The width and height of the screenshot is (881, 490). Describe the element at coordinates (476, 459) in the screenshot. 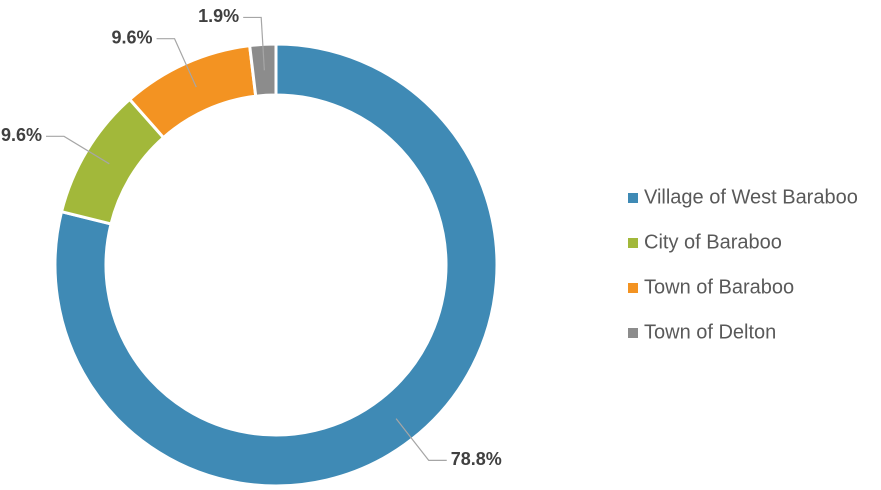

I see `data-label: 78.8%` at that location.